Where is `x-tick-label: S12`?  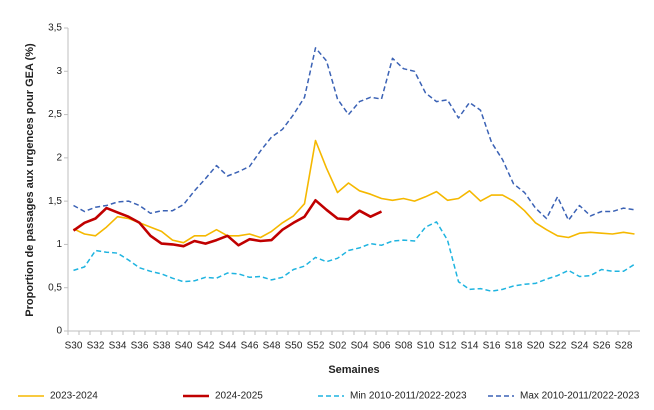
x-tick-label: S12 is located at coordinates (448, 346).